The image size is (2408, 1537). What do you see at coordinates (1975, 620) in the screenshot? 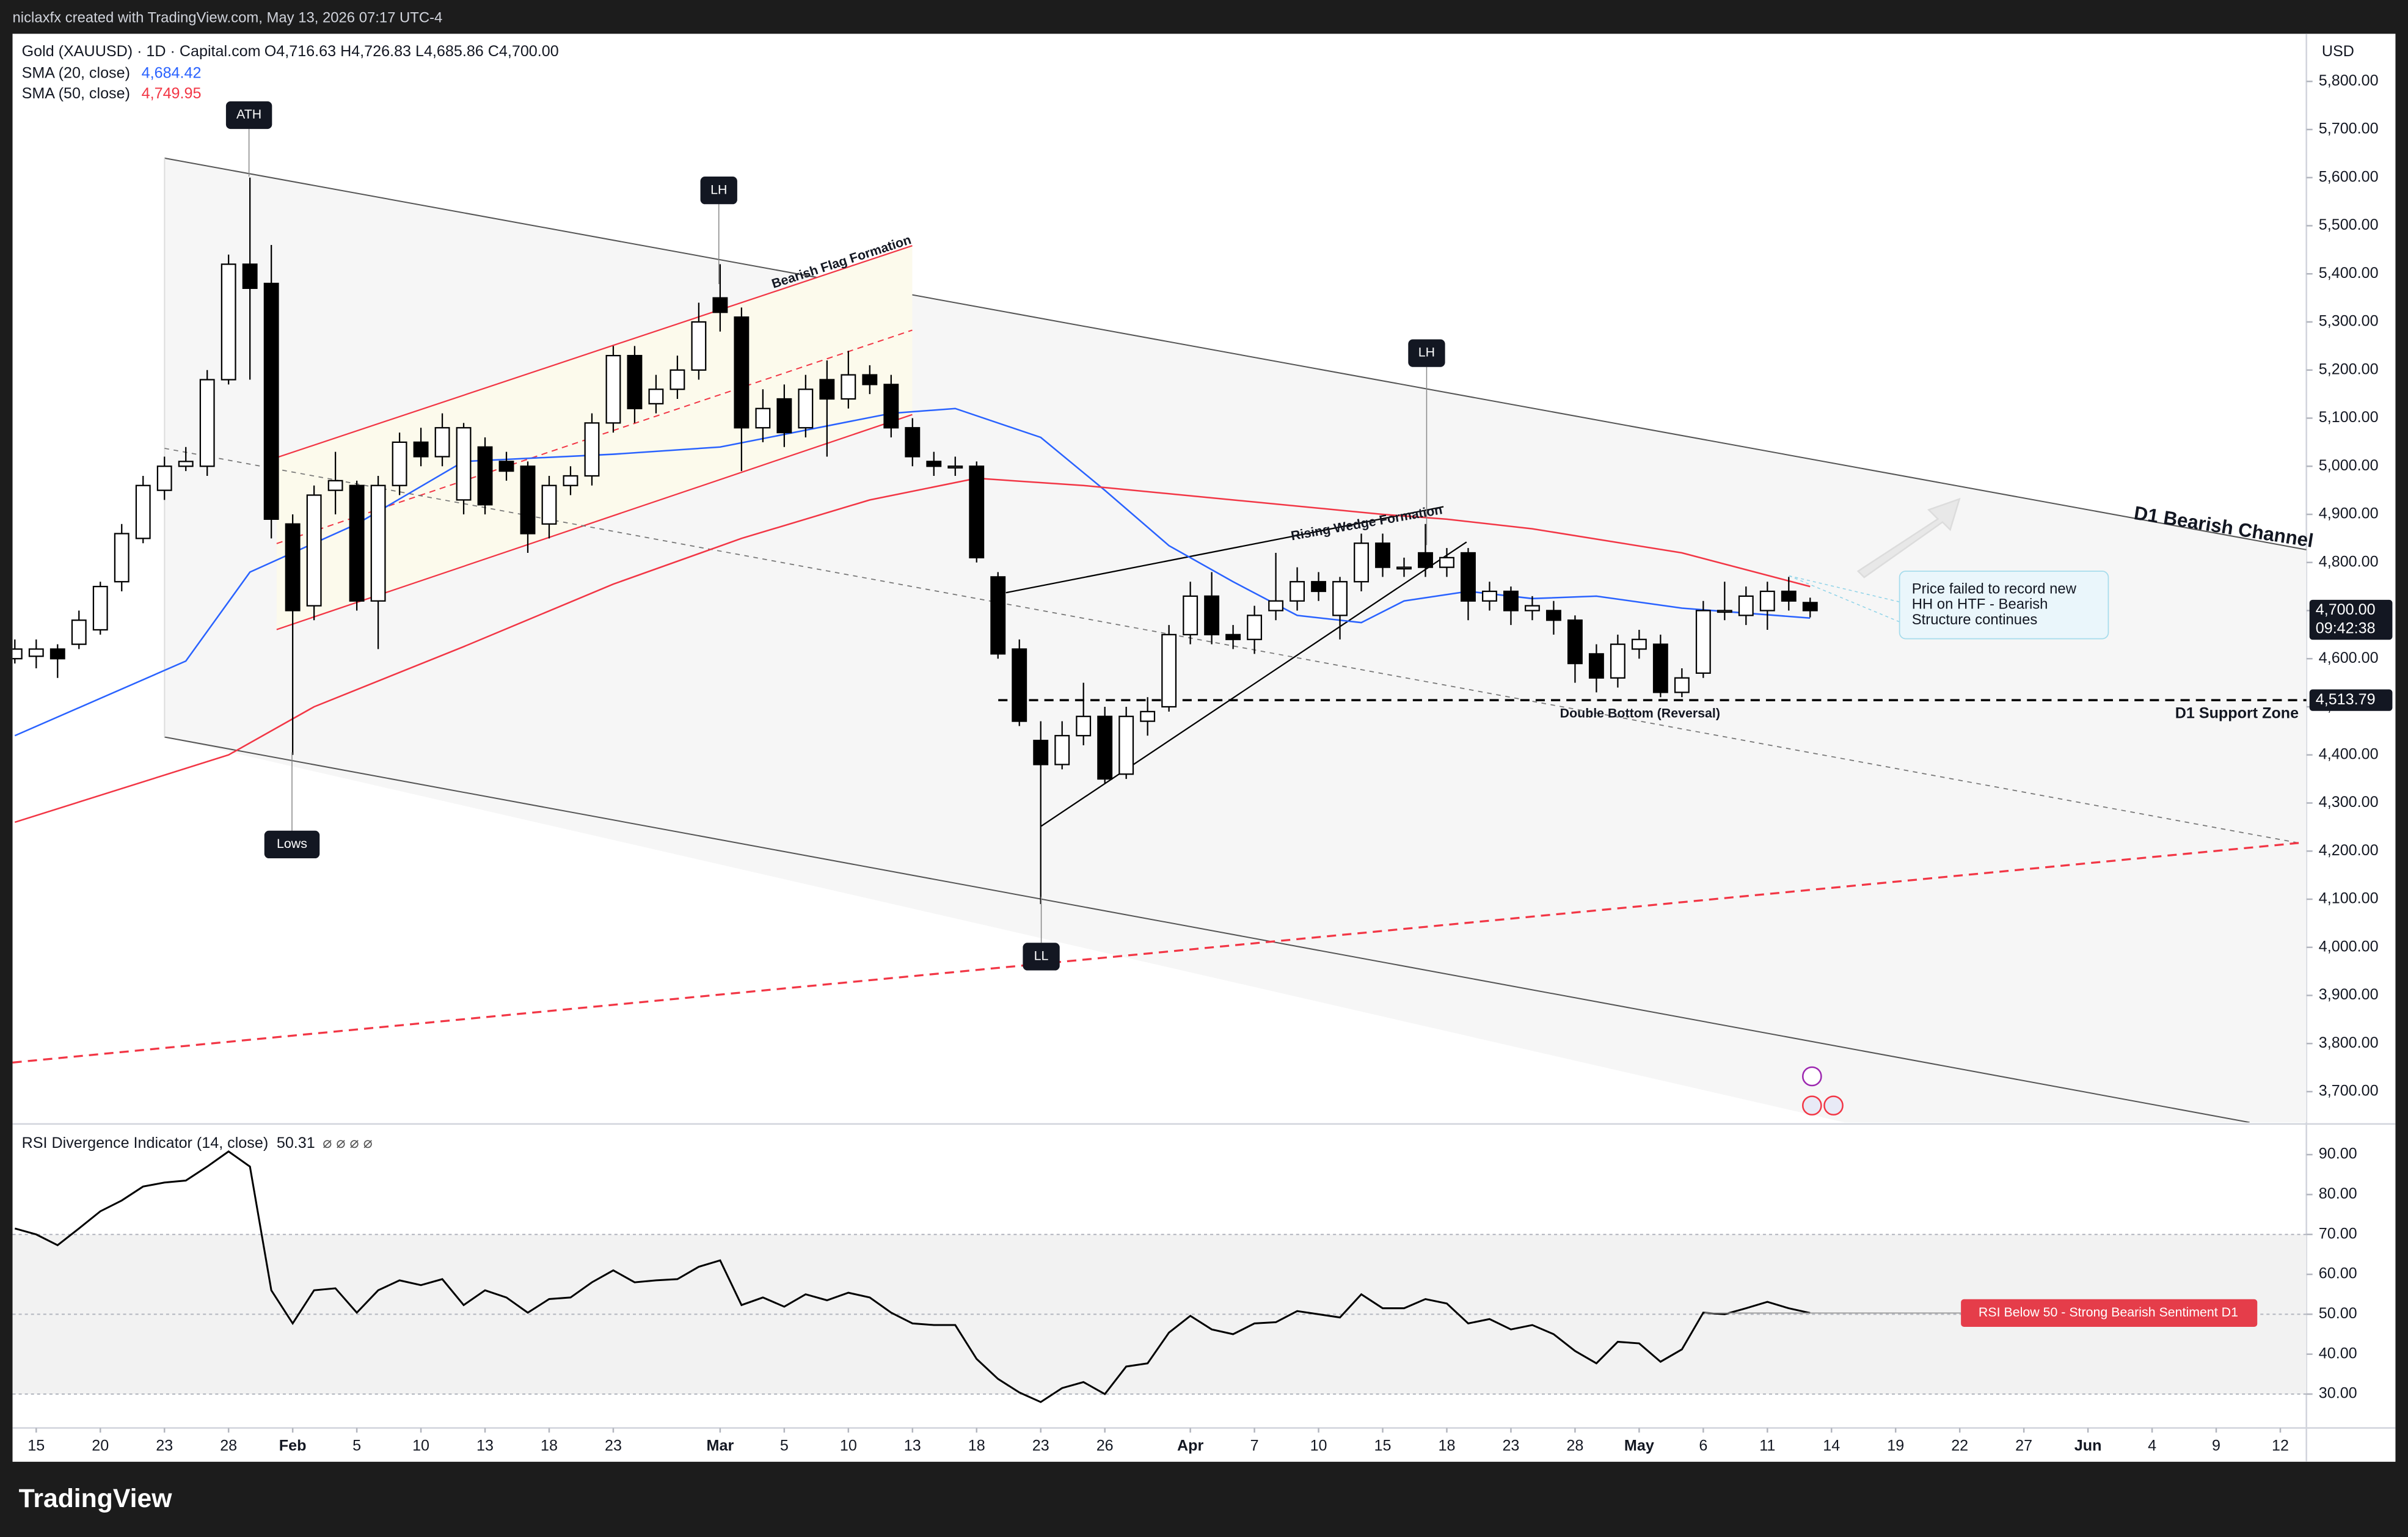
I see `callout-text: Structure continues` at bounding box center [1975, 620].